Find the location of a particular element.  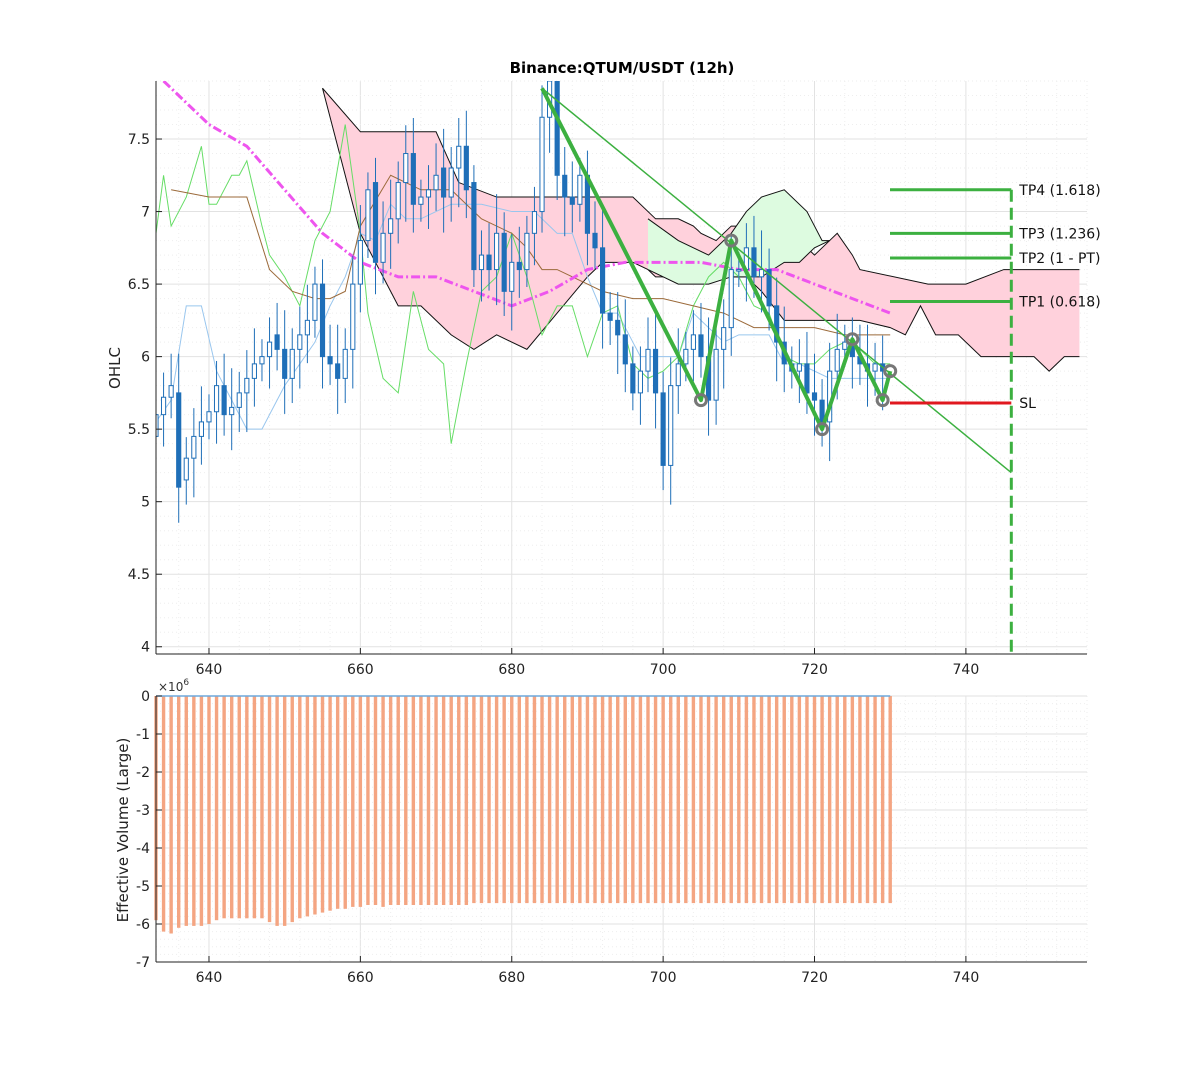

take-profit-label: TP3 (1.236) is located at coordinates (1059, 234).